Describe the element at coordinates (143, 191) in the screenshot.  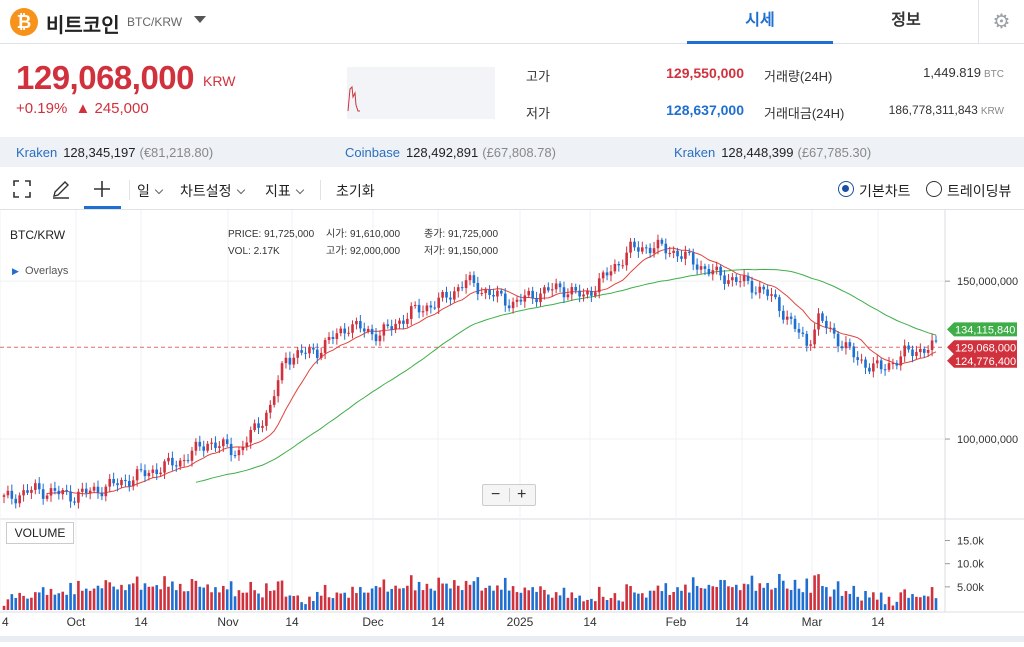
I see `period-label: 일` at that location.